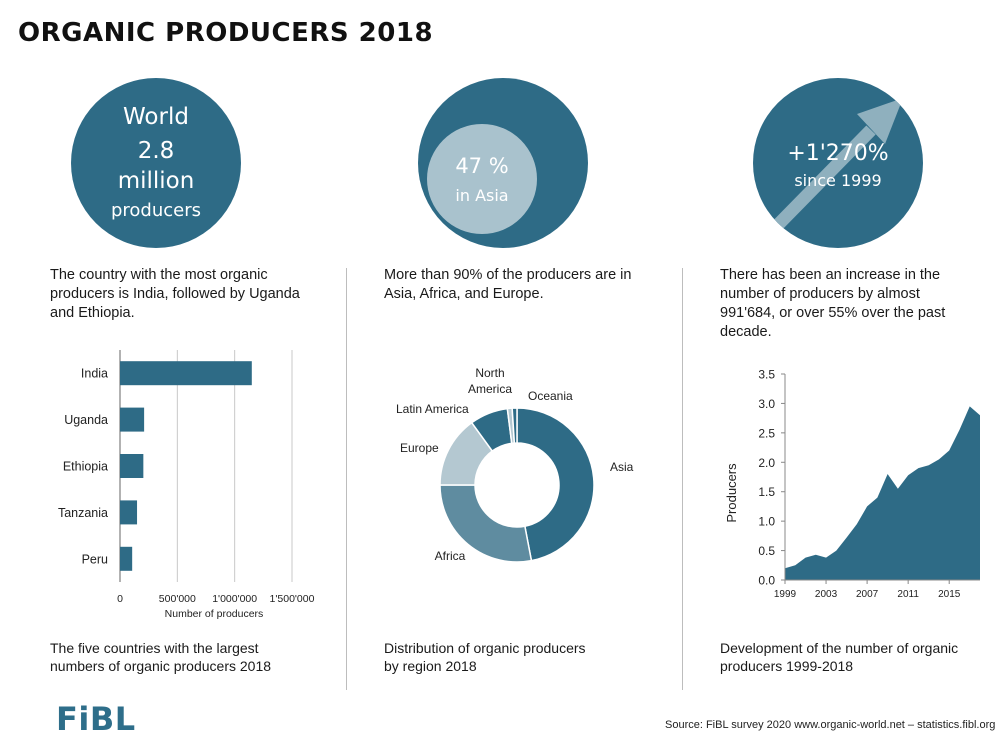 This screenshot has width=1000, height=750. I want to click on area-y-tick-label: 0.5, so click(766, 551).